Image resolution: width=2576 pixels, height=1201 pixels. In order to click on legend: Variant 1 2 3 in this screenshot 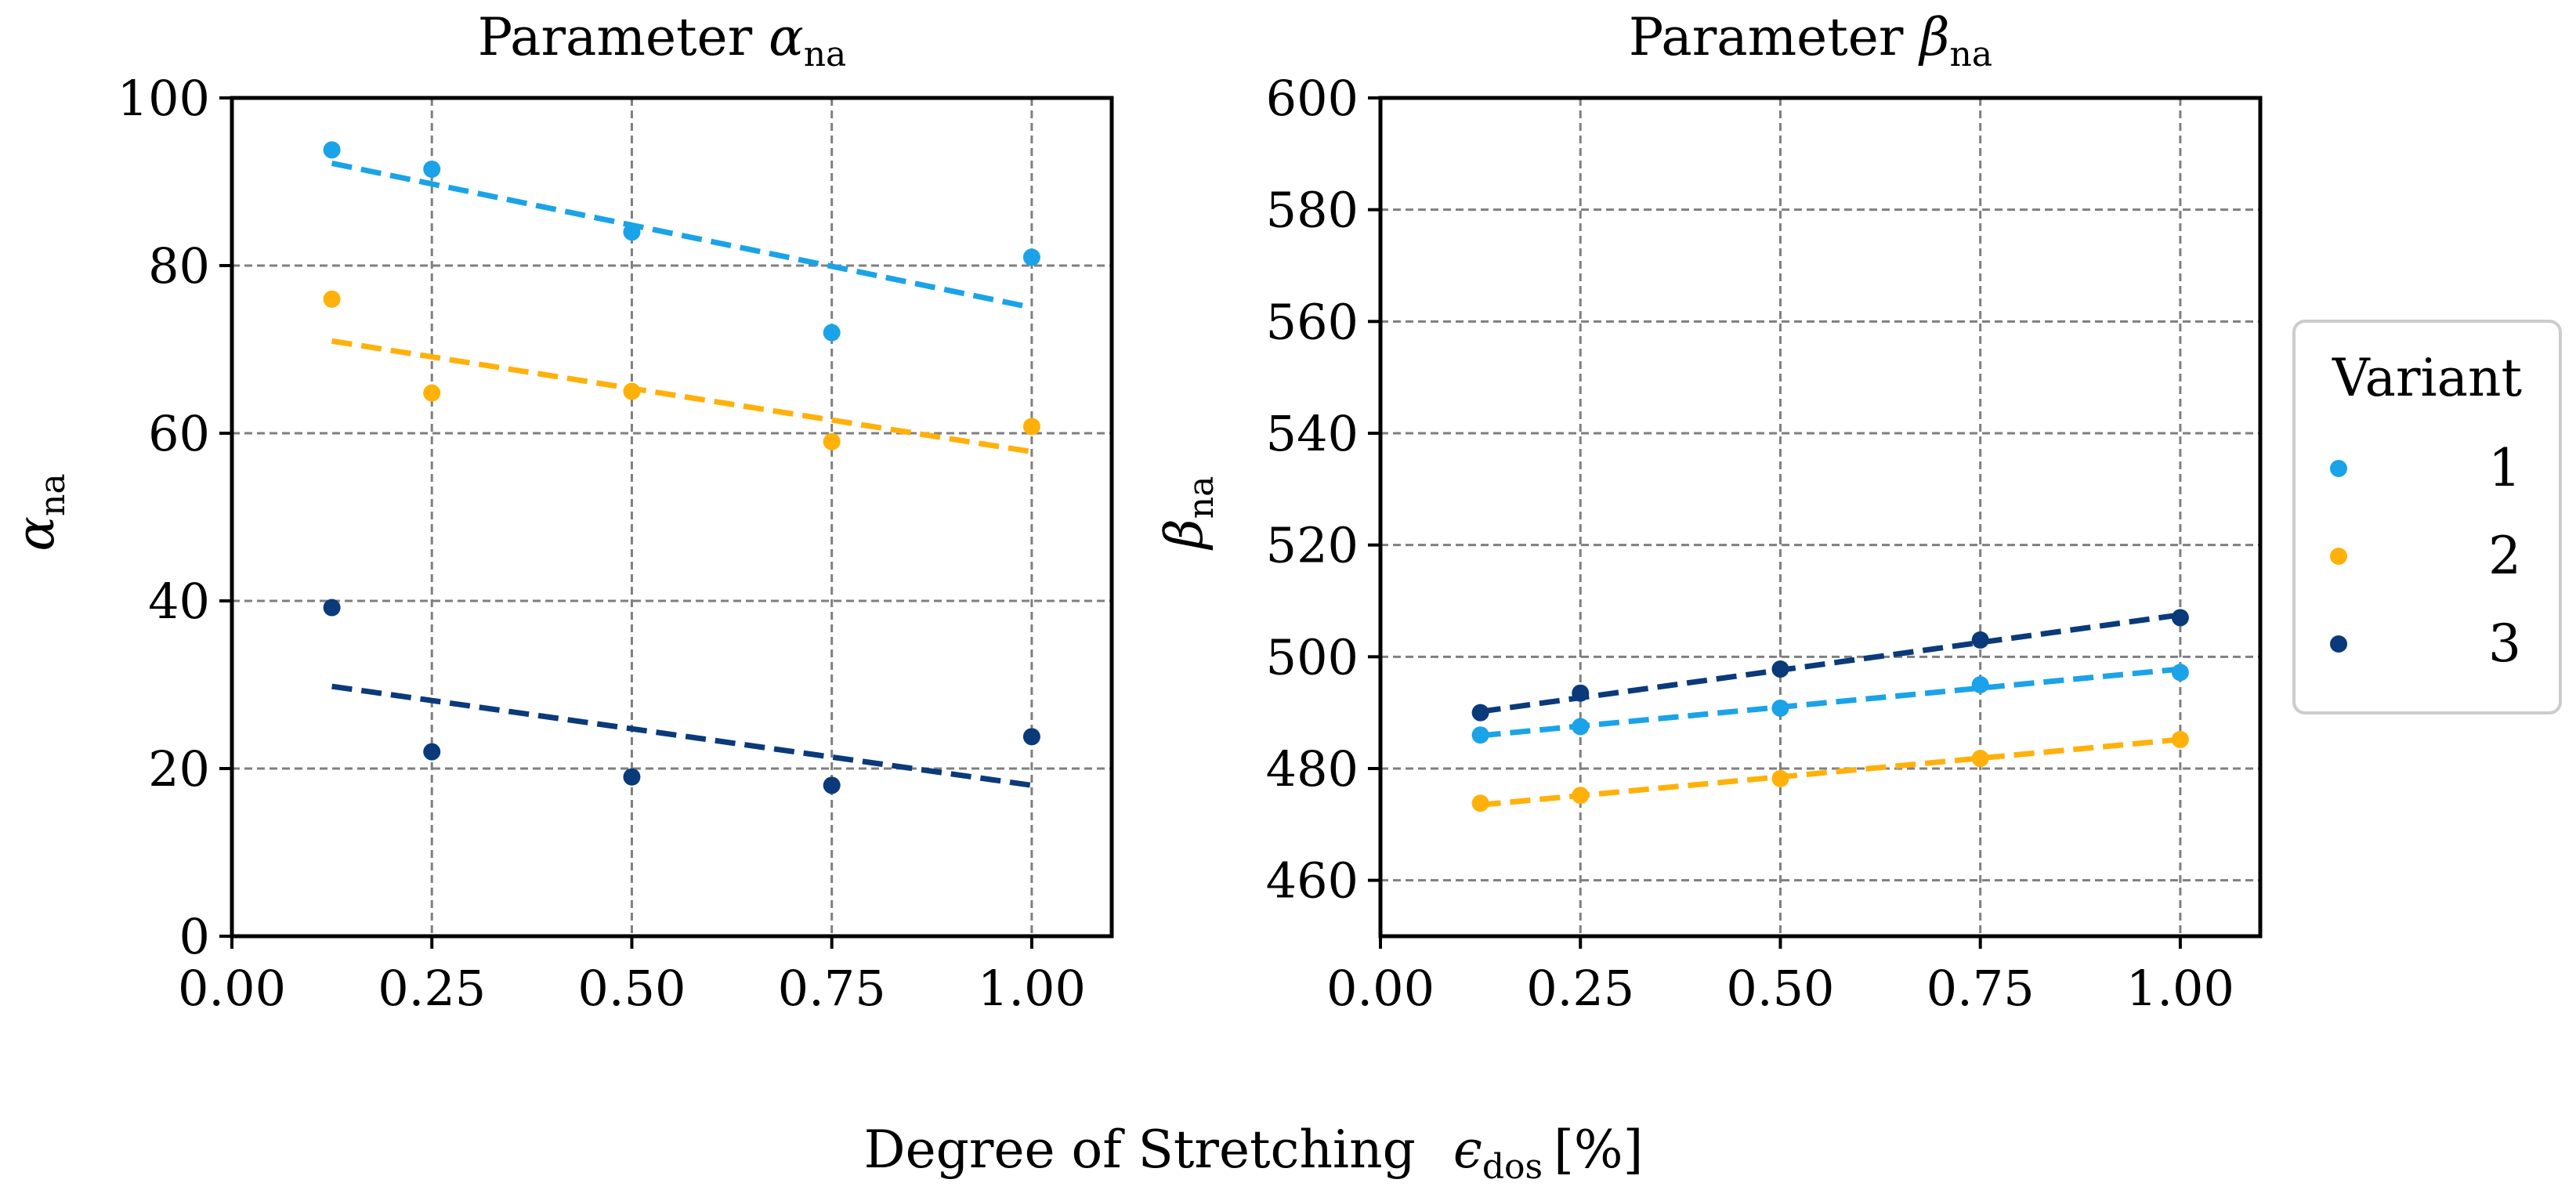, I will do `click(2427, 517)`.